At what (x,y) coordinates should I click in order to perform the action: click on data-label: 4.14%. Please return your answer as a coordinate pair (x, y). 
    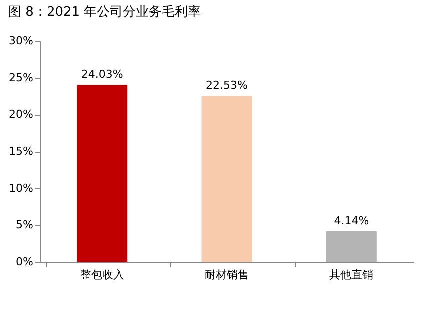
    Looking at the image, I should click on (352, 221).